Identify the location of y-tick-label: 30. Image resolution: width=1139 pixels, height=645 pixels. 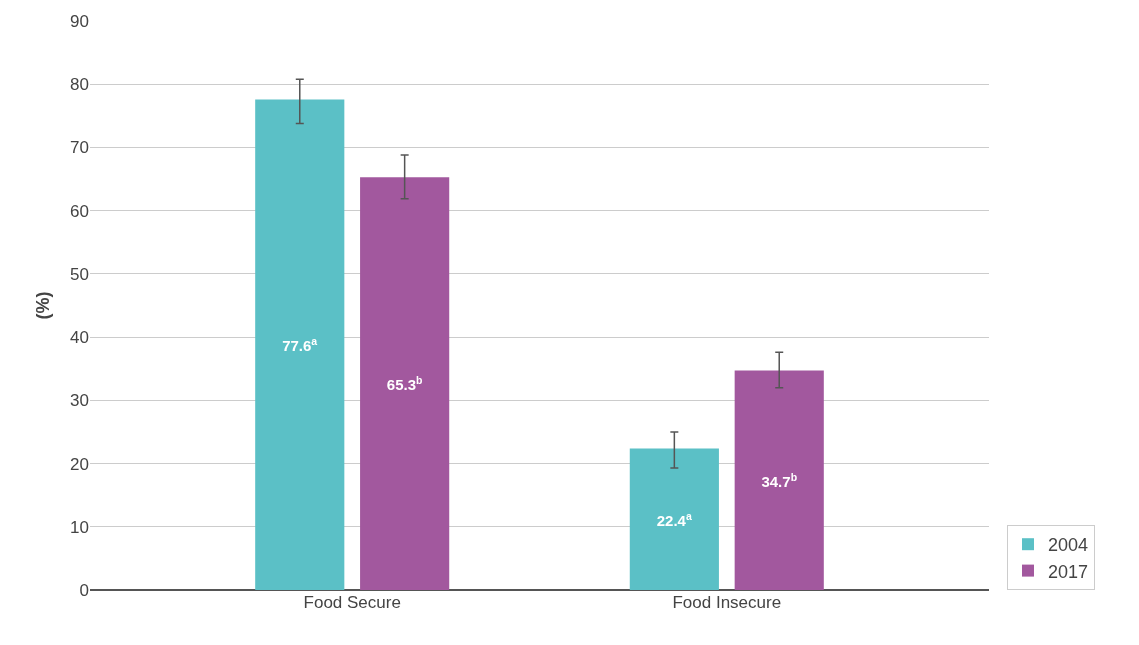
(79, 401).